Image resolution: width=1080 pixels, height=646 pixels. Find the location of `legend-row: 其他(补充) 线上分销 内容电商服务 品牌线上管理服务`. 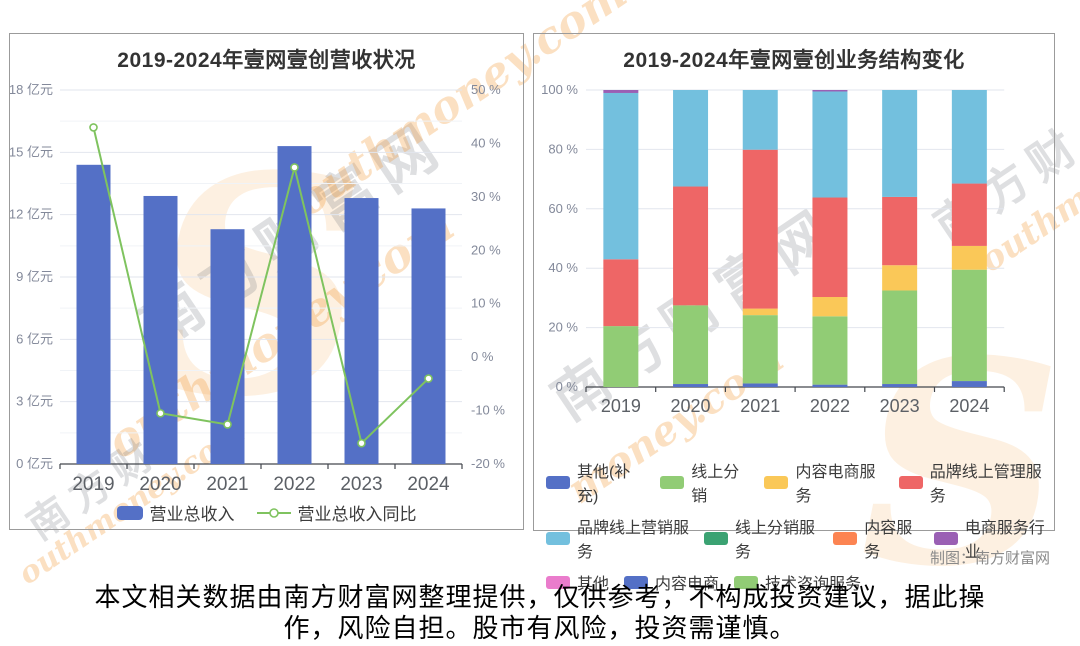

legend-row: 其他(补充) 线上分销 内容电商服务 品牌线上管理服务 is located at coordinates (797, 482).